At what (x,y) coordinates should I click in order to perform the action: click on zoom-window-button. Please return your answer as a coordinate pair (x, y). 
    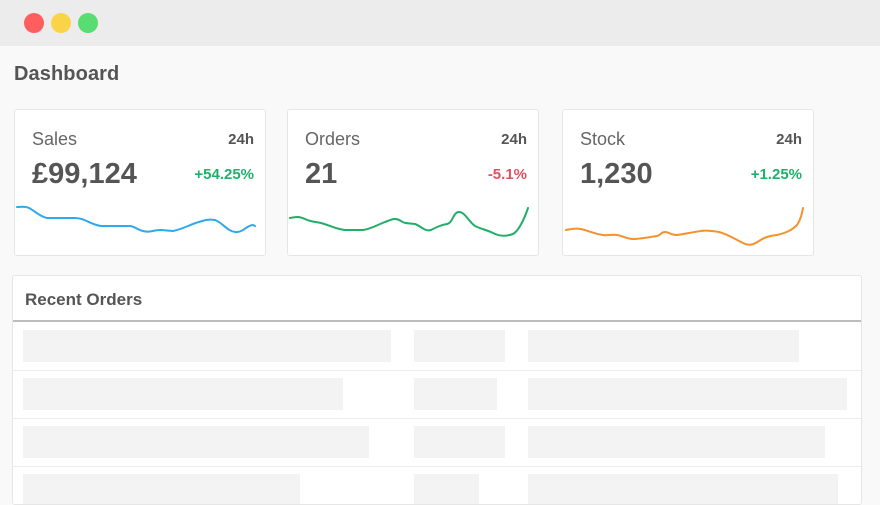
    Looking at the image, I should click on (88, 23).